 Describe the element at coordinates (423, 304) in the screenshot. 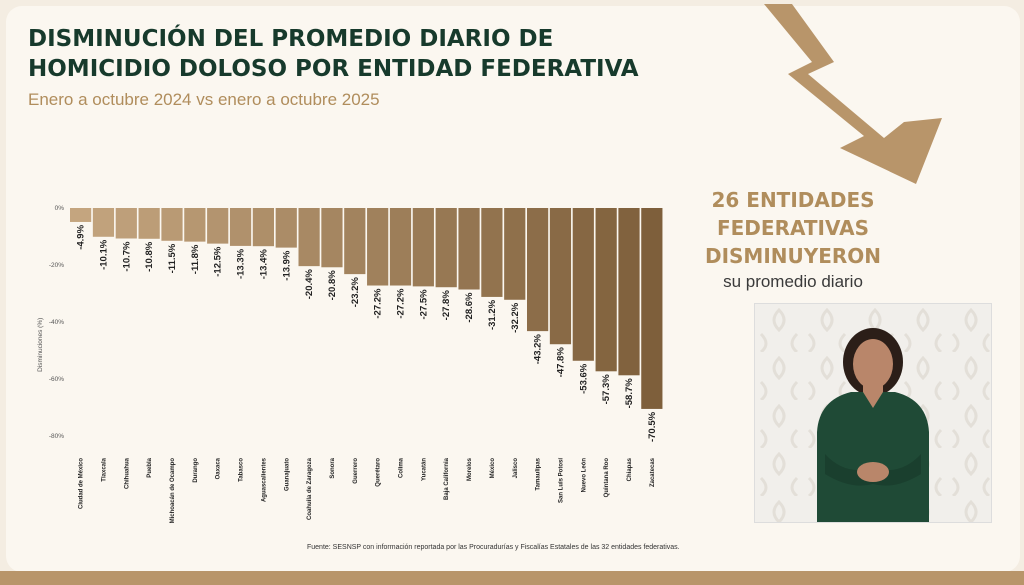

I see `data-label: -27.5%` at that location.